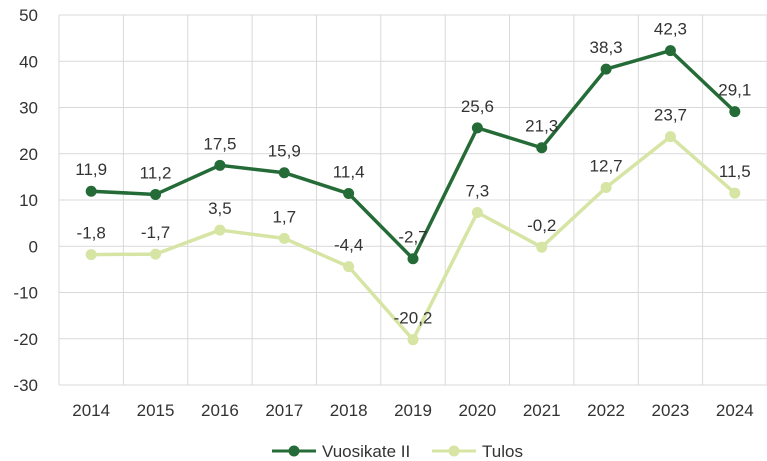  Describe the element at coordinates (25, 339) in the screenshot. I see `y-tick-label: -20` at that location.